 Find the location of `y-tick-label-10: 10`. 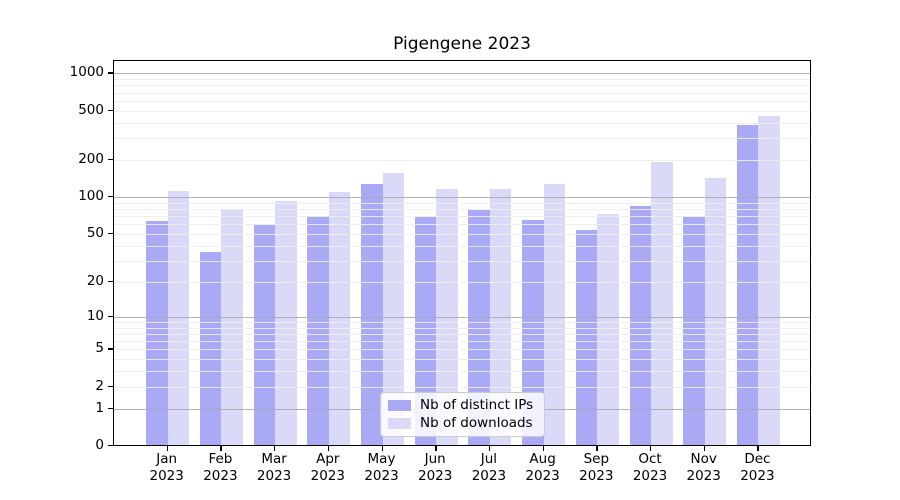

y-tick-label-10: 10 is located at coordinates (95, 315).